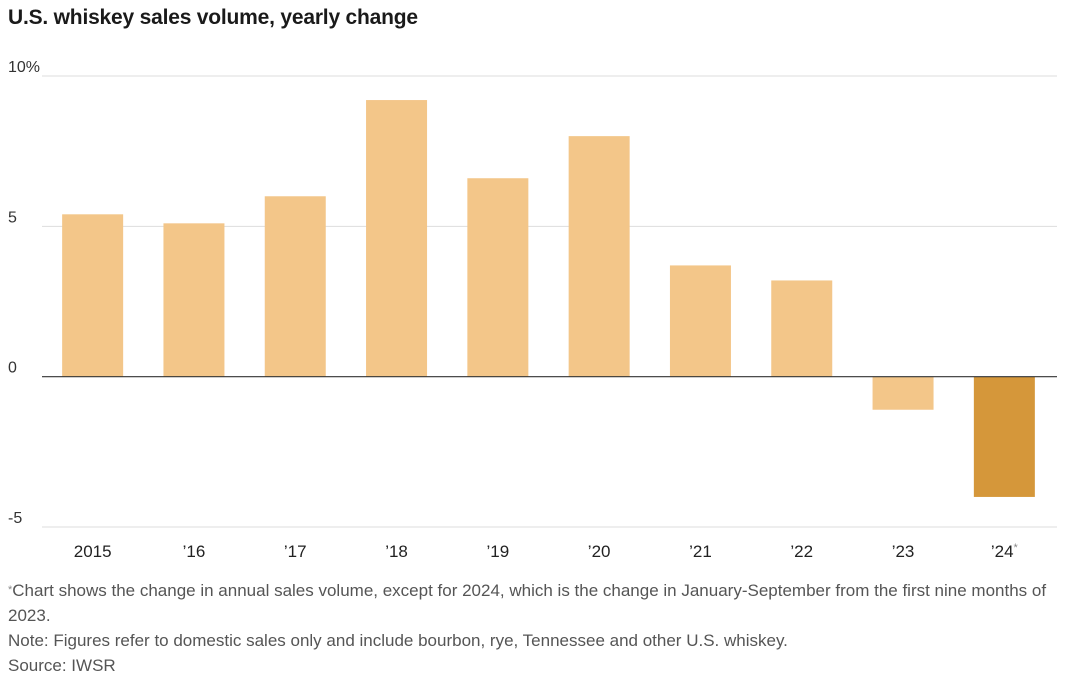 This screenshot has height=684, width=1084. Describe the element at coordinates (801, 551) in the screenshot. I see `x-tick-label: ’22` at that location.